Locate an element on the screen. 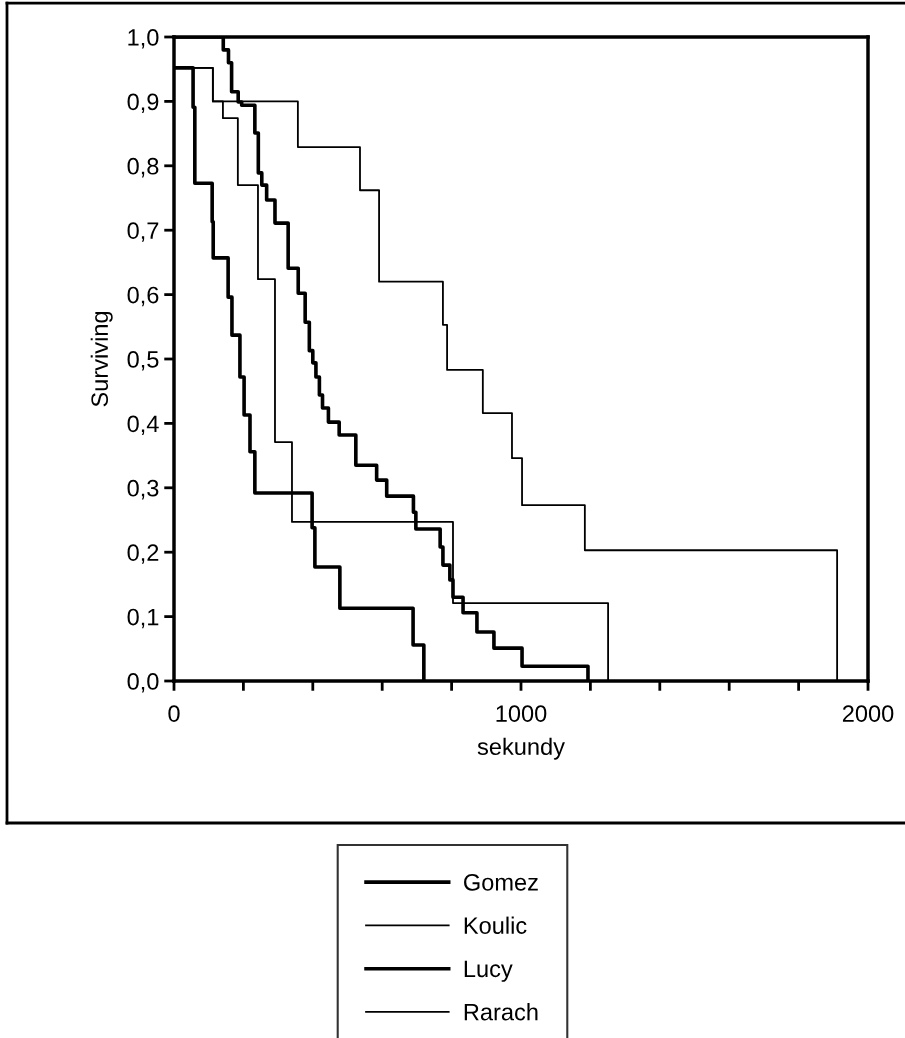 This screenshot has width=905, height=1038. y-tick-label: 0,8 is located at coordinates (143, 167).